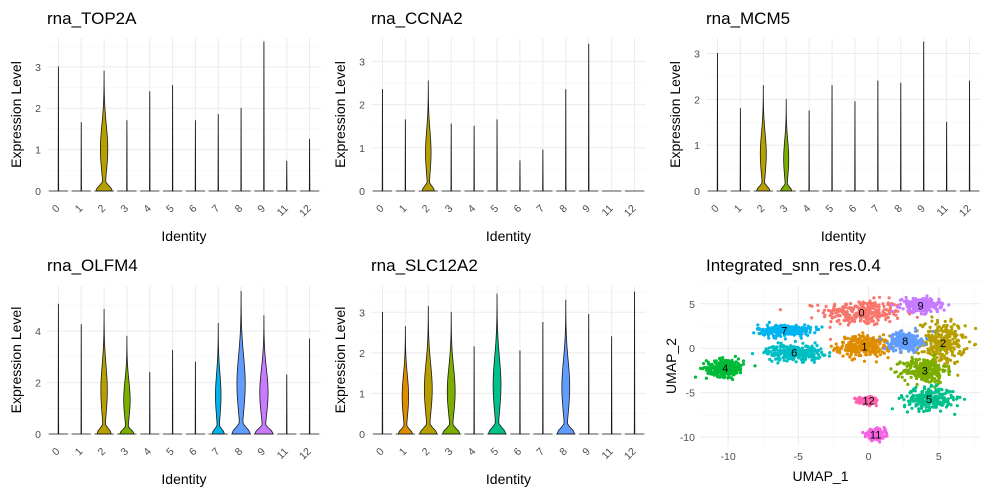  What do you see at coordinates (362, 149) in the screenshot?
I see `y-tick-label: 1` at bounding box center [362, 149].